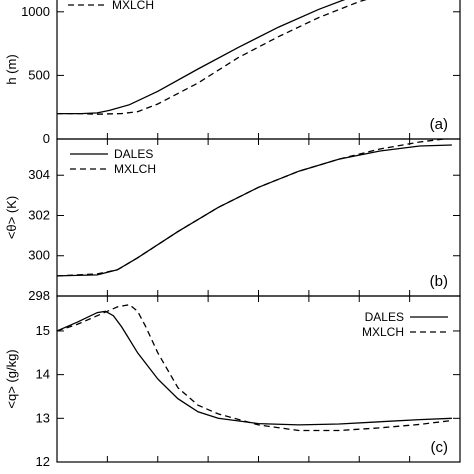 The height and width of the screenshot is (474, 474). Describe the element at coordinates (201, 57) in the screenshot. I see `series-dales` at that location.